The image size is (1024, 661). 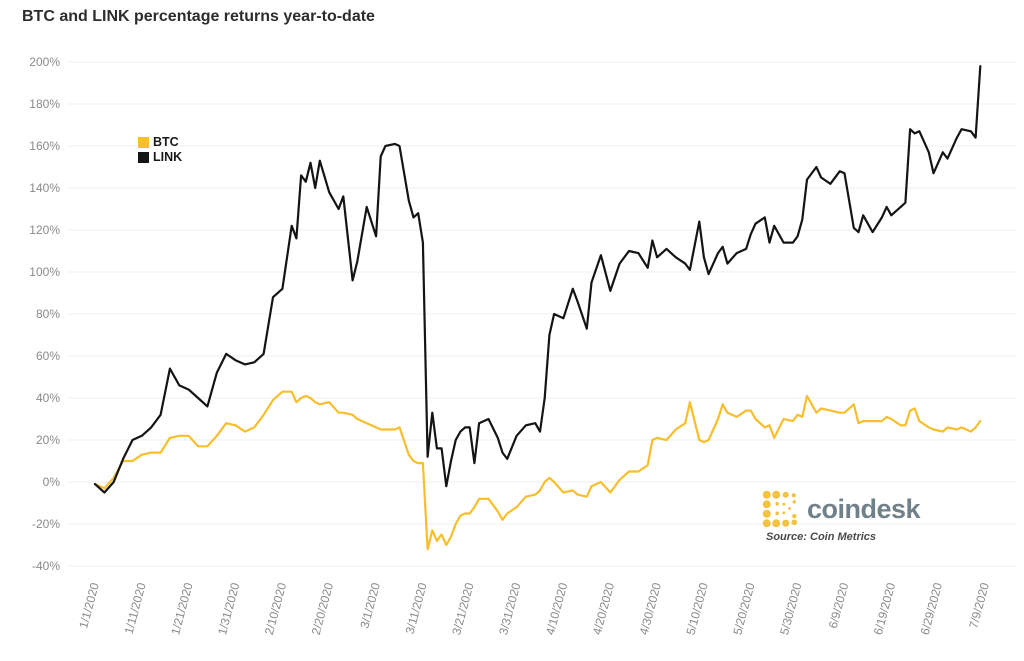 I want to click on x-tick-label: 3/21/2020, so click(x=462, y=609).